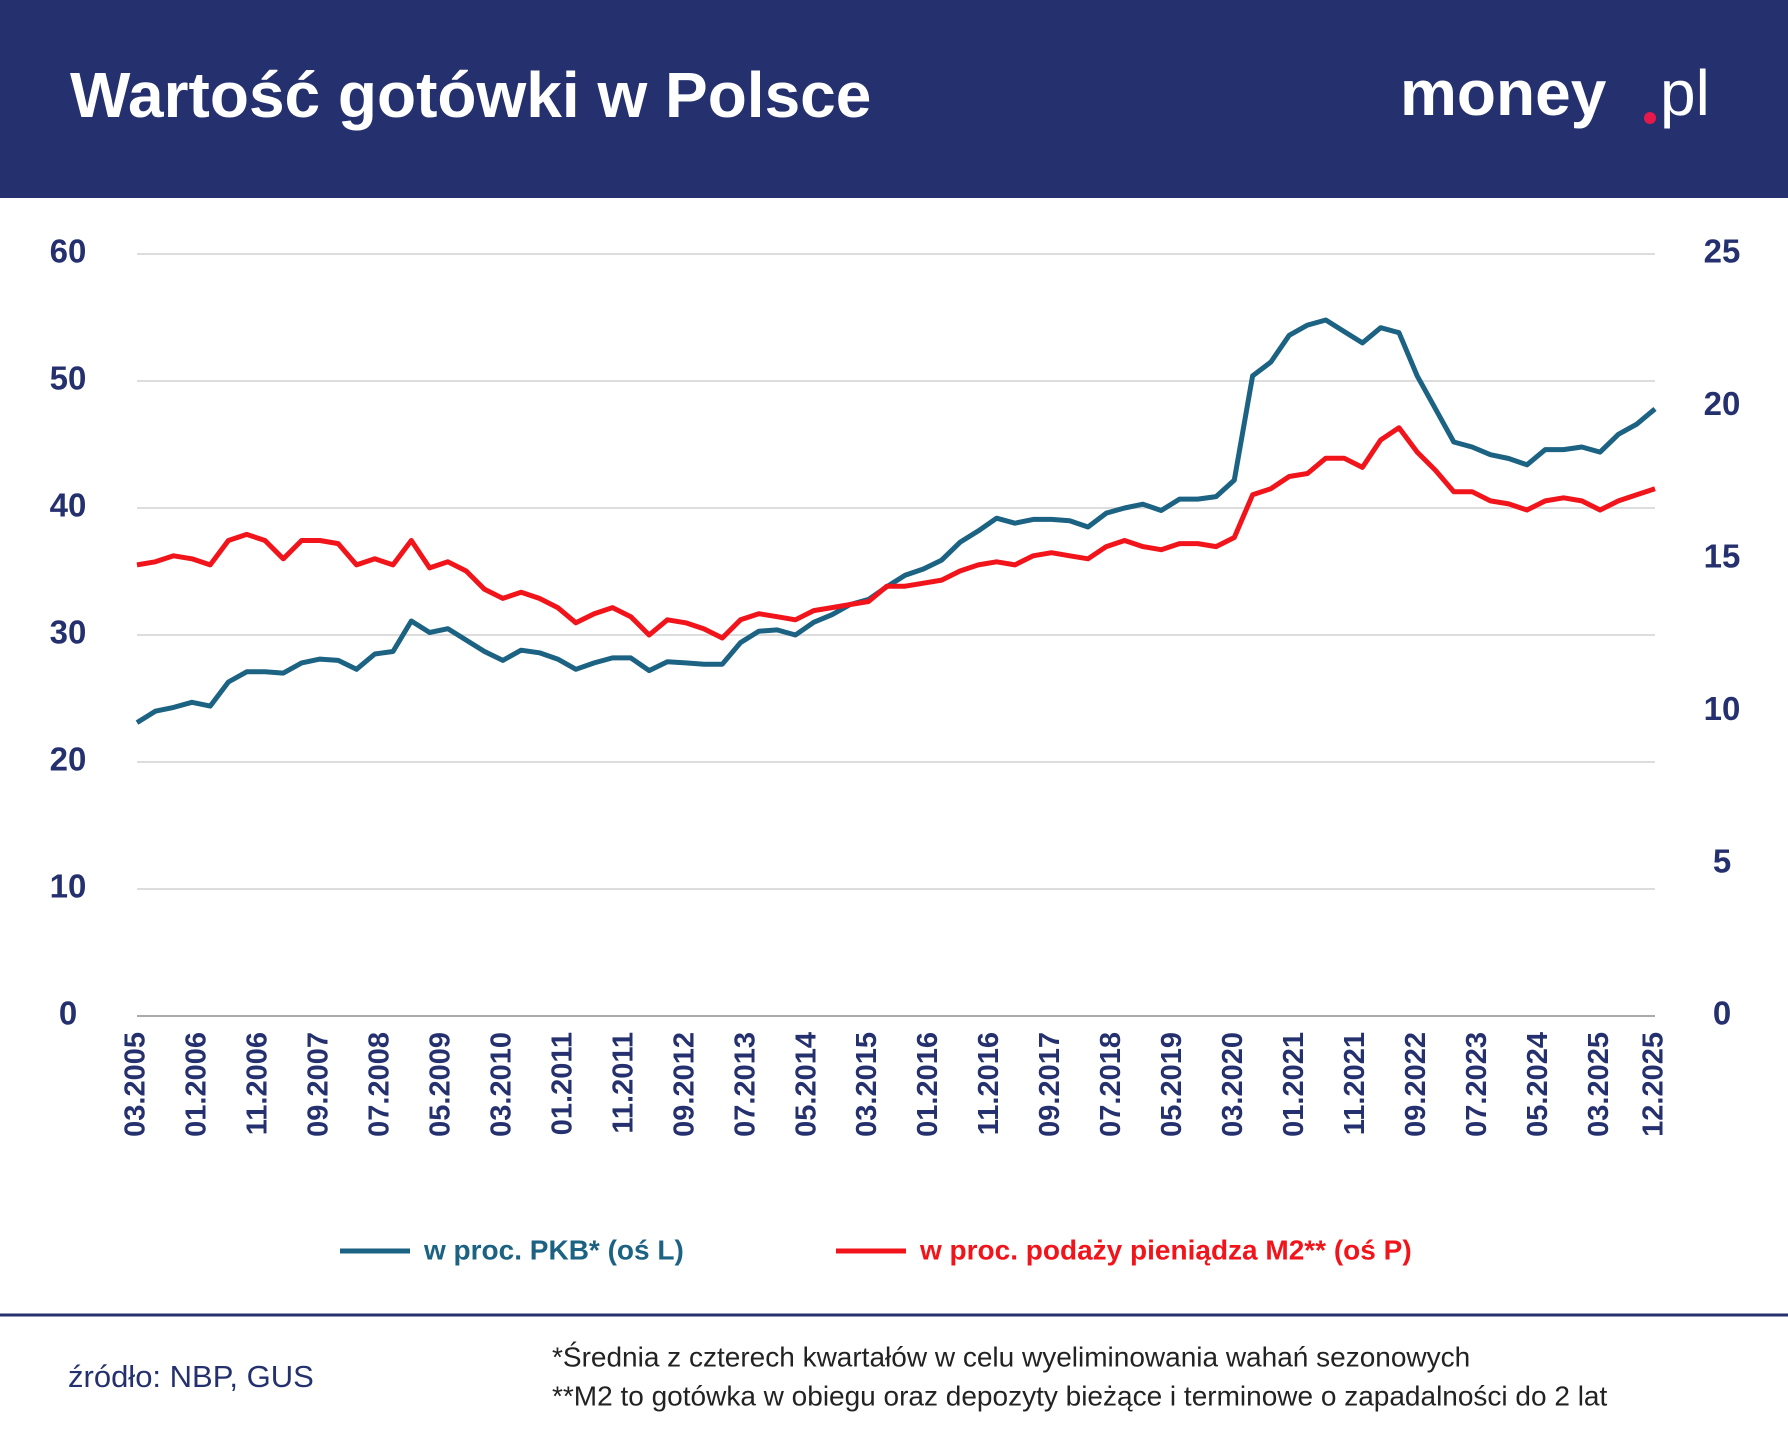  Describe the element at coordinates (68, 886) in the screenshot. I see `y-tick-label: 10` at that location.